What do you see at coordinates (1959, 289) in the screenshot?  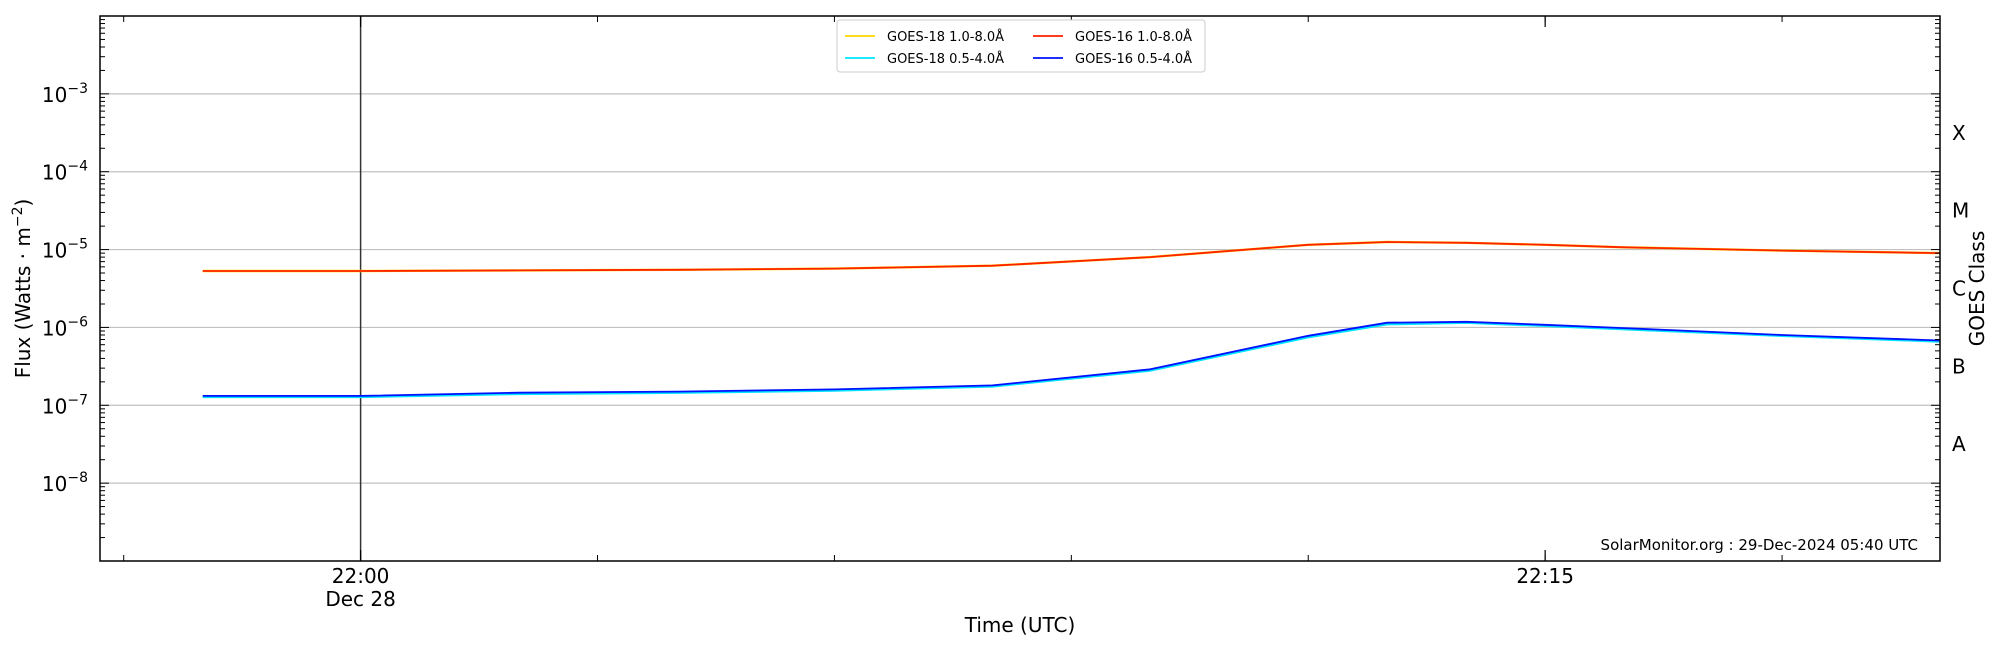 I see `goes-class-label: C` at bounding box center [1959, 289].